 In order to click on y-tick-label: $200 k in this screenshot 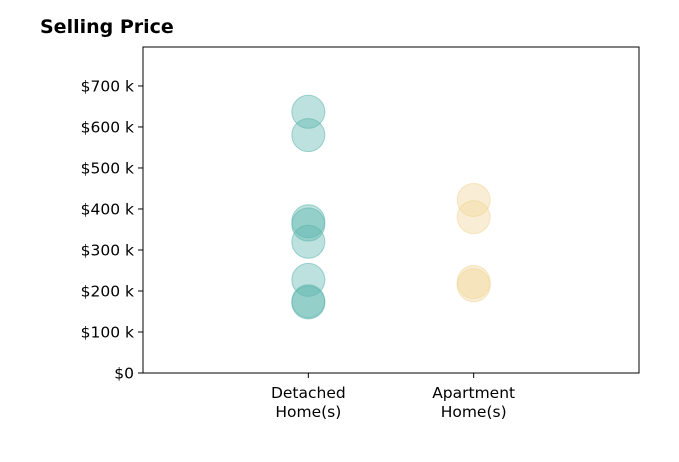, I will do `click(107, 291)`.